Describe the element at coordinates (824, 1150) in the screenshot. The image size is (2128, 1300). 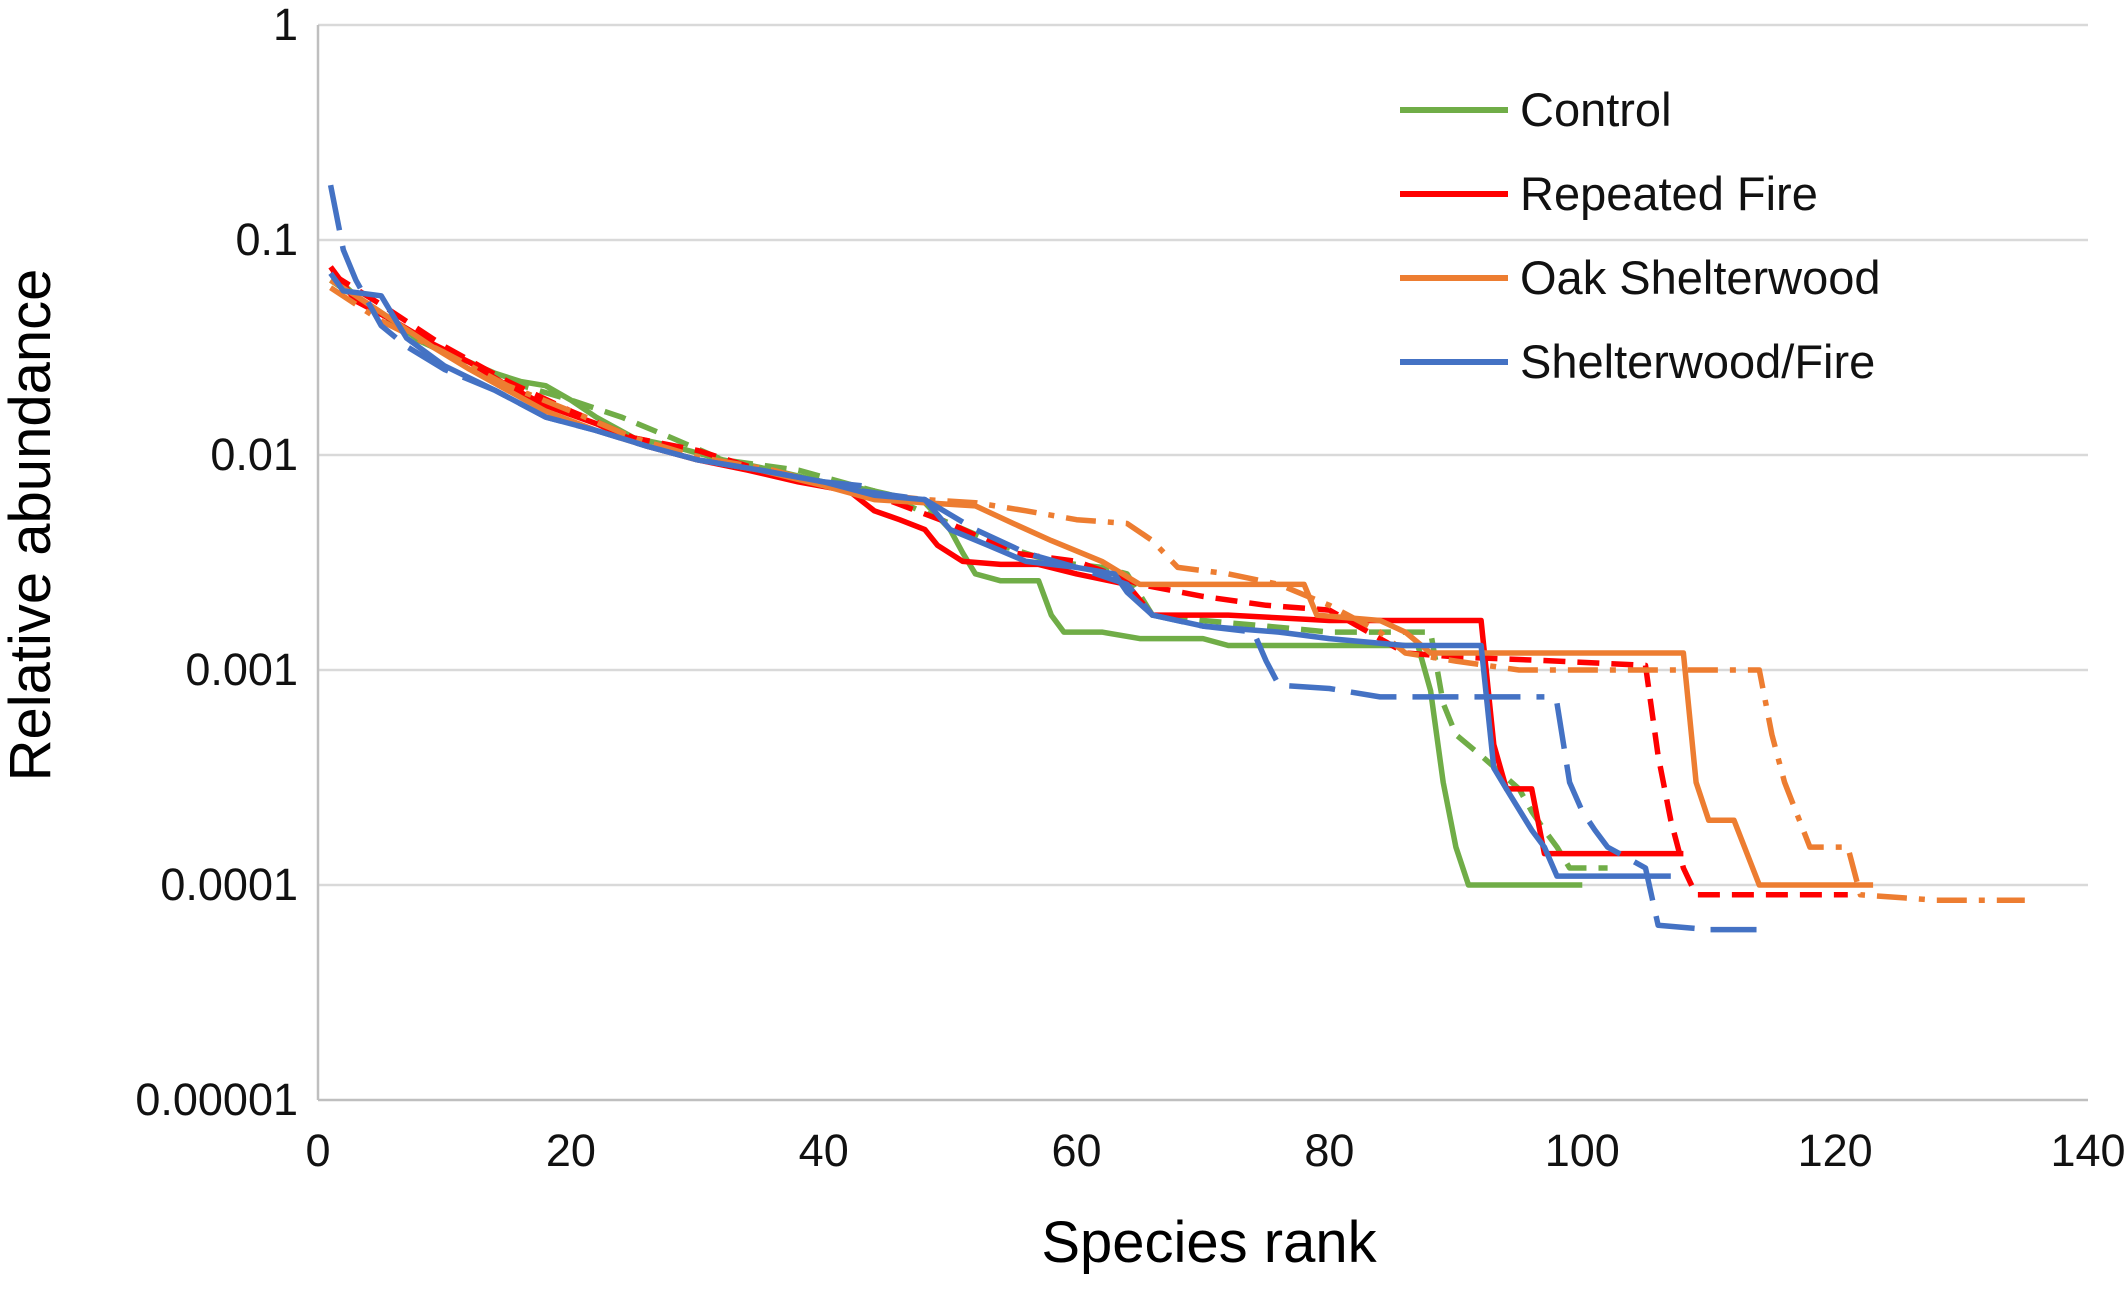
I see `x-tick-label: 40` at that location.